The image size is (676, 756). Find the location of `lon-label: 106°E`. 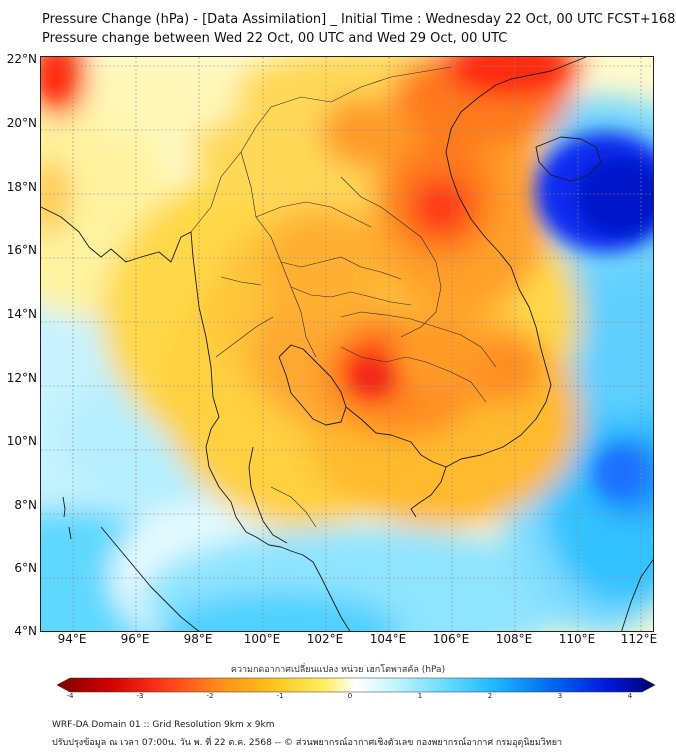

lon-label: 106°E is located at coordinates (451, 639).